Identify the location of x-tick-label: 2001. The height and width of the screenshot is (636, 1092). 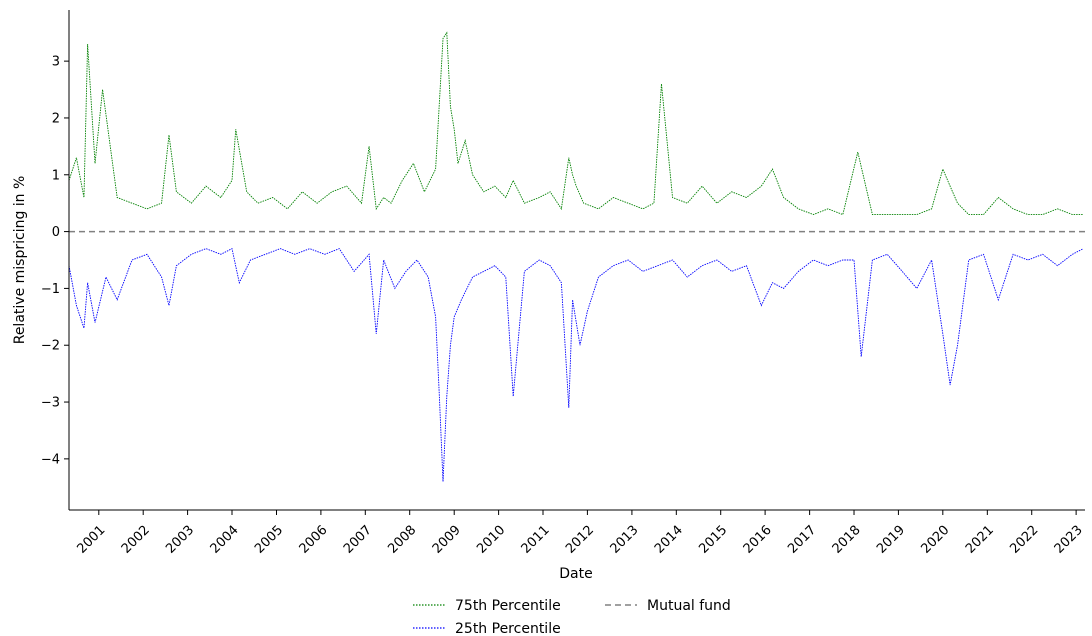
(91, 540).